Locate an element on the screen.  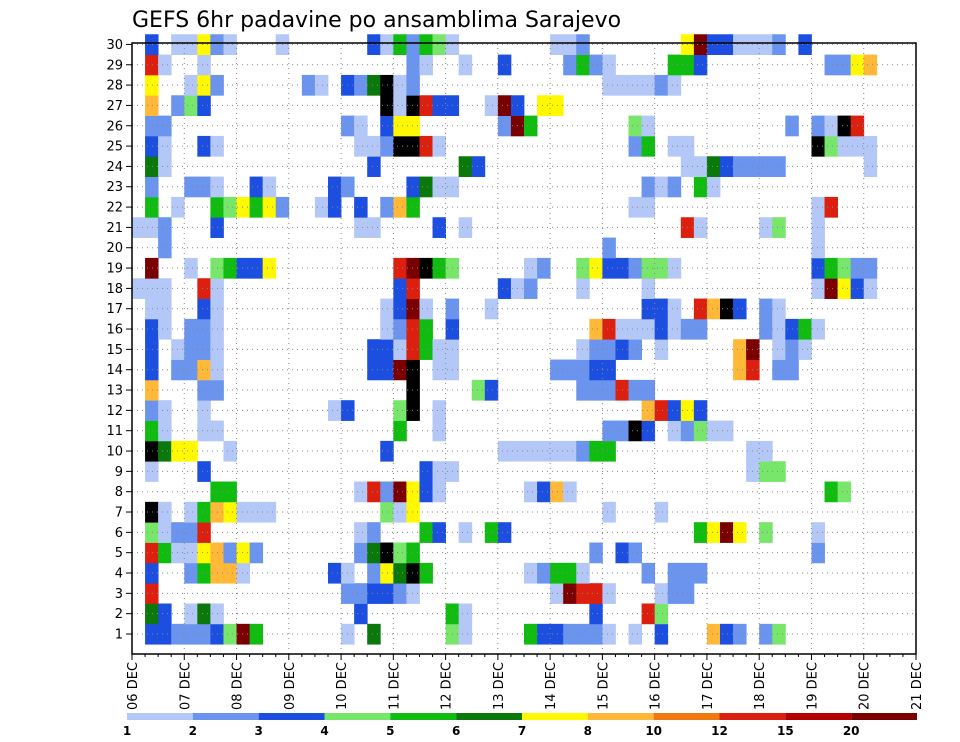
colorbar-label: 8 is located at coordinates (588, 731).